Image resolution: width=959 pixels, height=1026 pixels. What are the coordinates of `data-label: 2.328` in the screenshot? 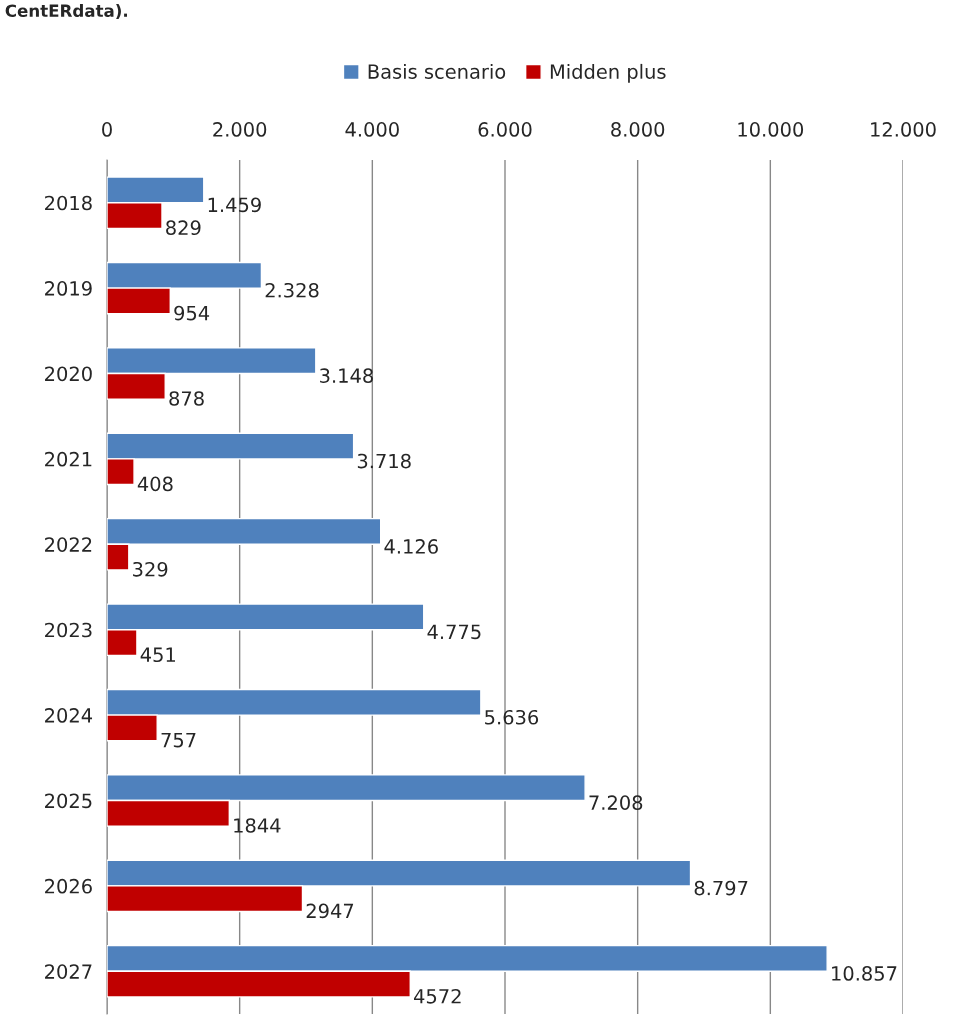 It's located at (292, 290).